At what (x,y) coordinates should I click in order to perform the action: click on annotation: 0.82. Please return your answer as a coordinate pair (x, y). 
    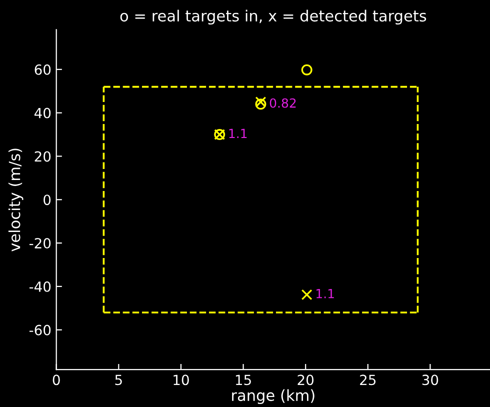
    Looking at the image, I should click on (283, 103).